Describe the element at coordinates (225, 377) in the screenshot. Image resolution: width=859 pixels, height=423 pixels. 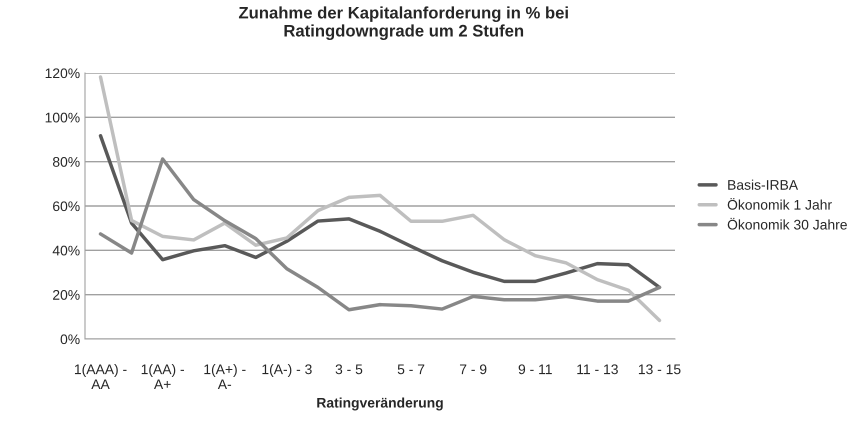
I see `x-tick-label: 1(A+) - A-` at that location.